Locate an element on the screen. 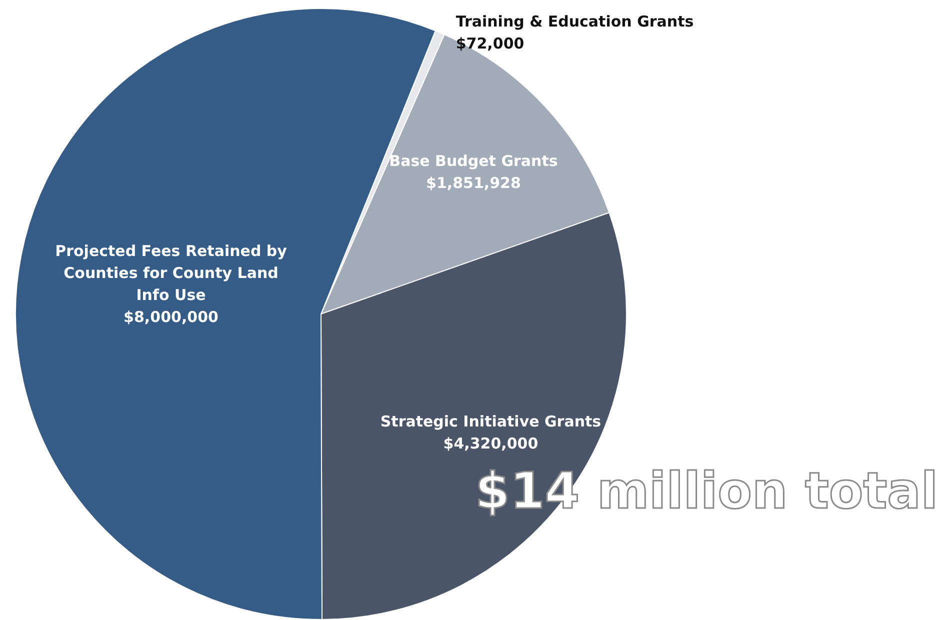  data-label: $8,000,000 is located at coordinates (171, 317).